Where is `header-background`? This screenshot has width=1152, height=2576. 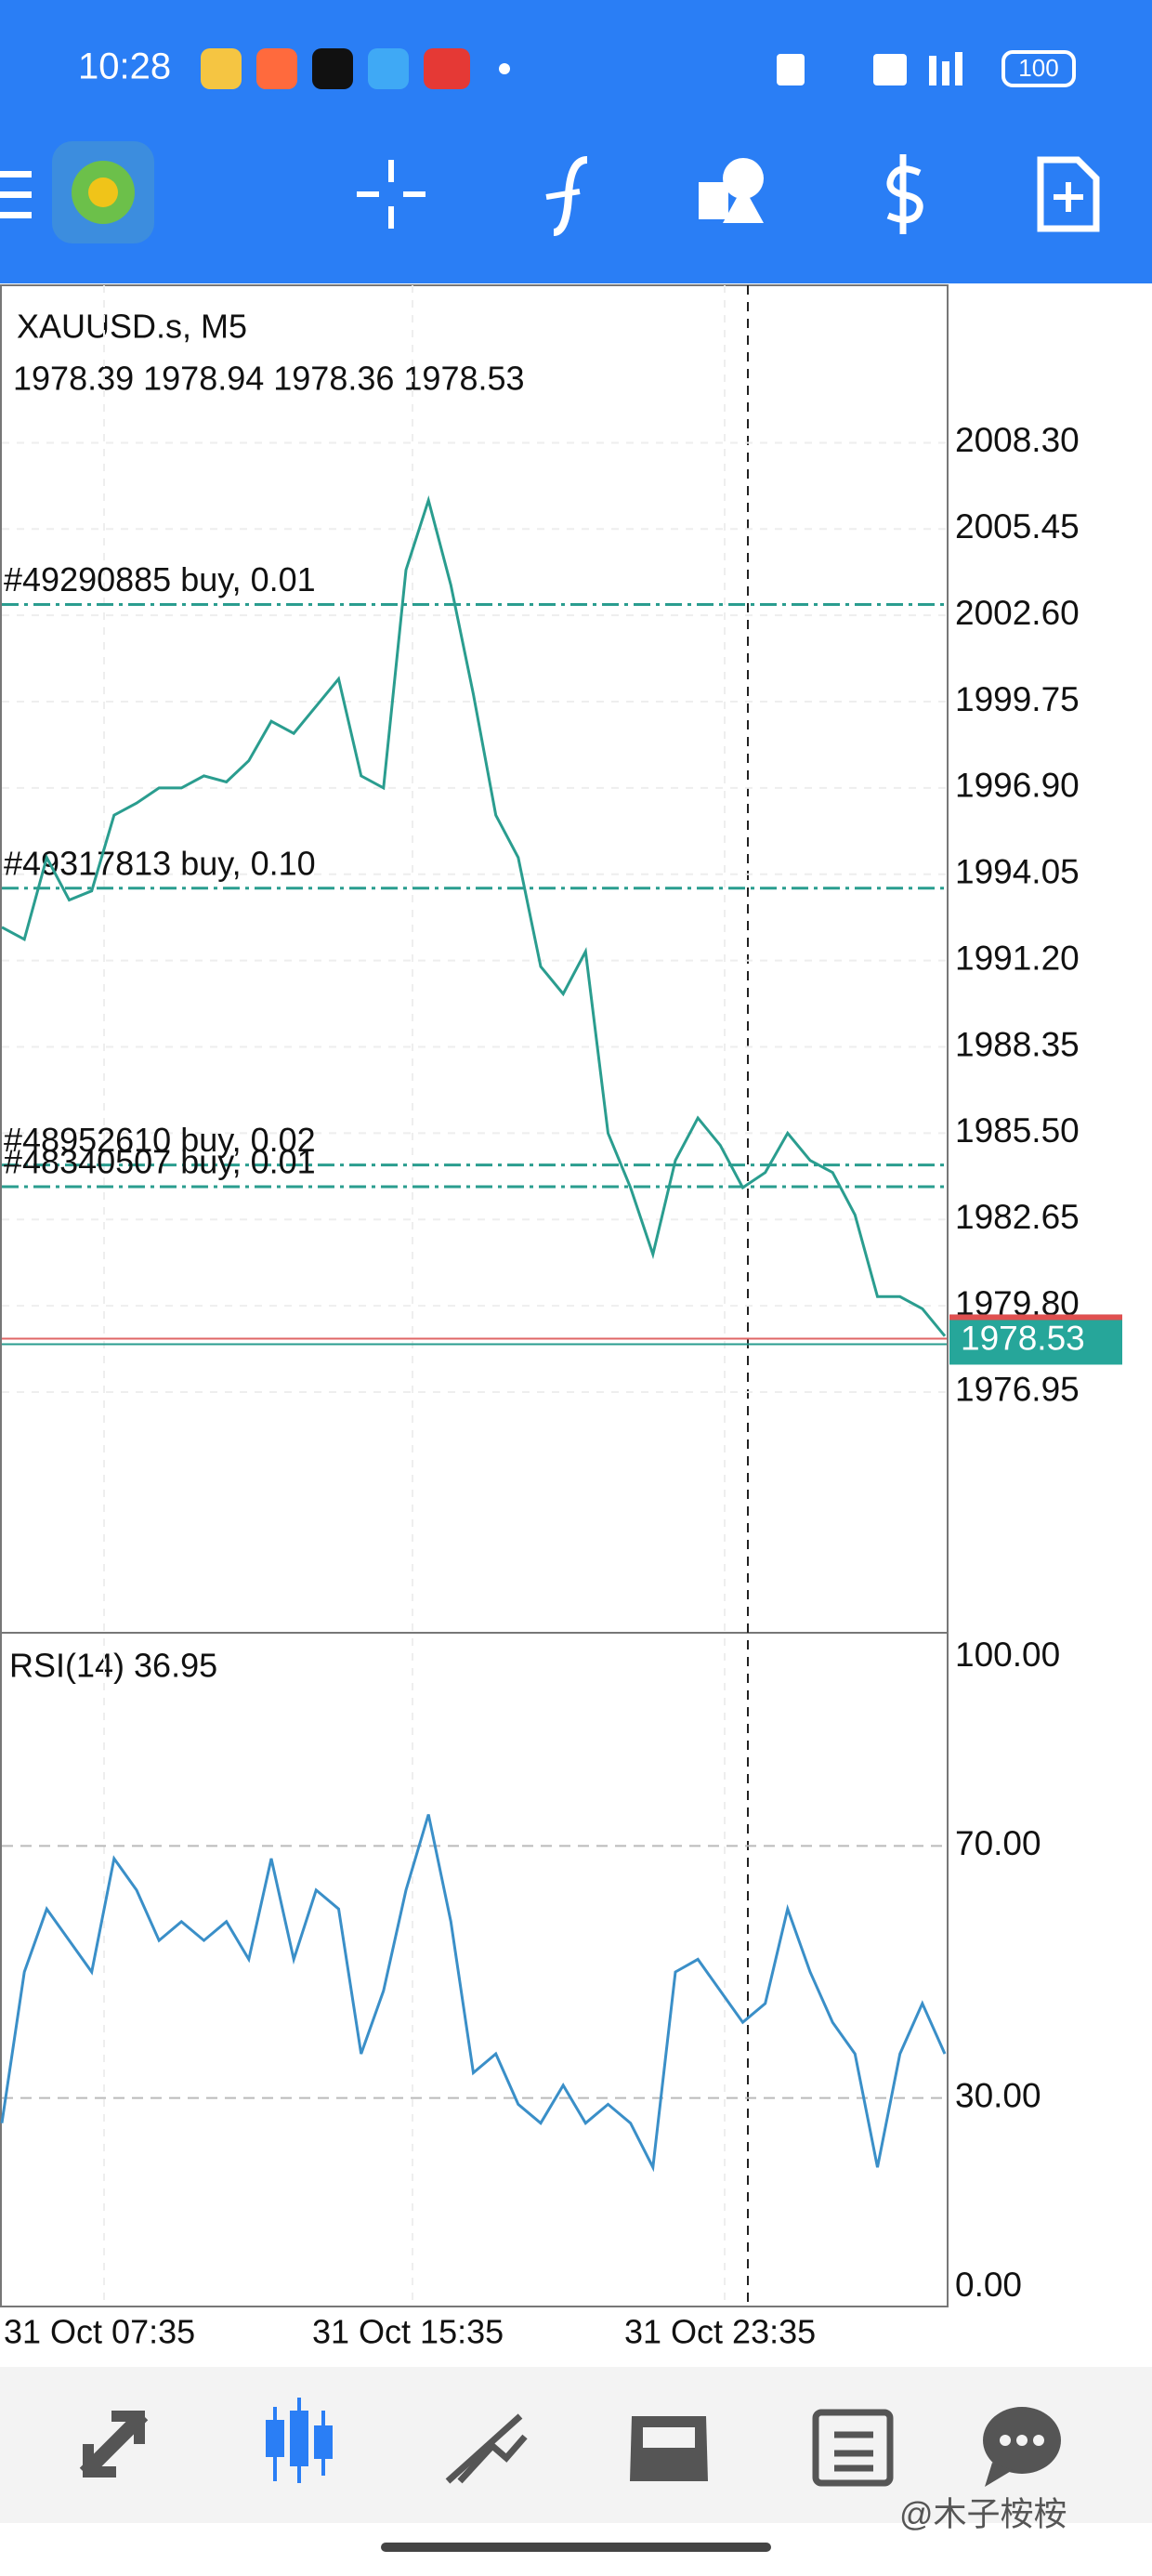
header-background is located at coordinates (576, 141).